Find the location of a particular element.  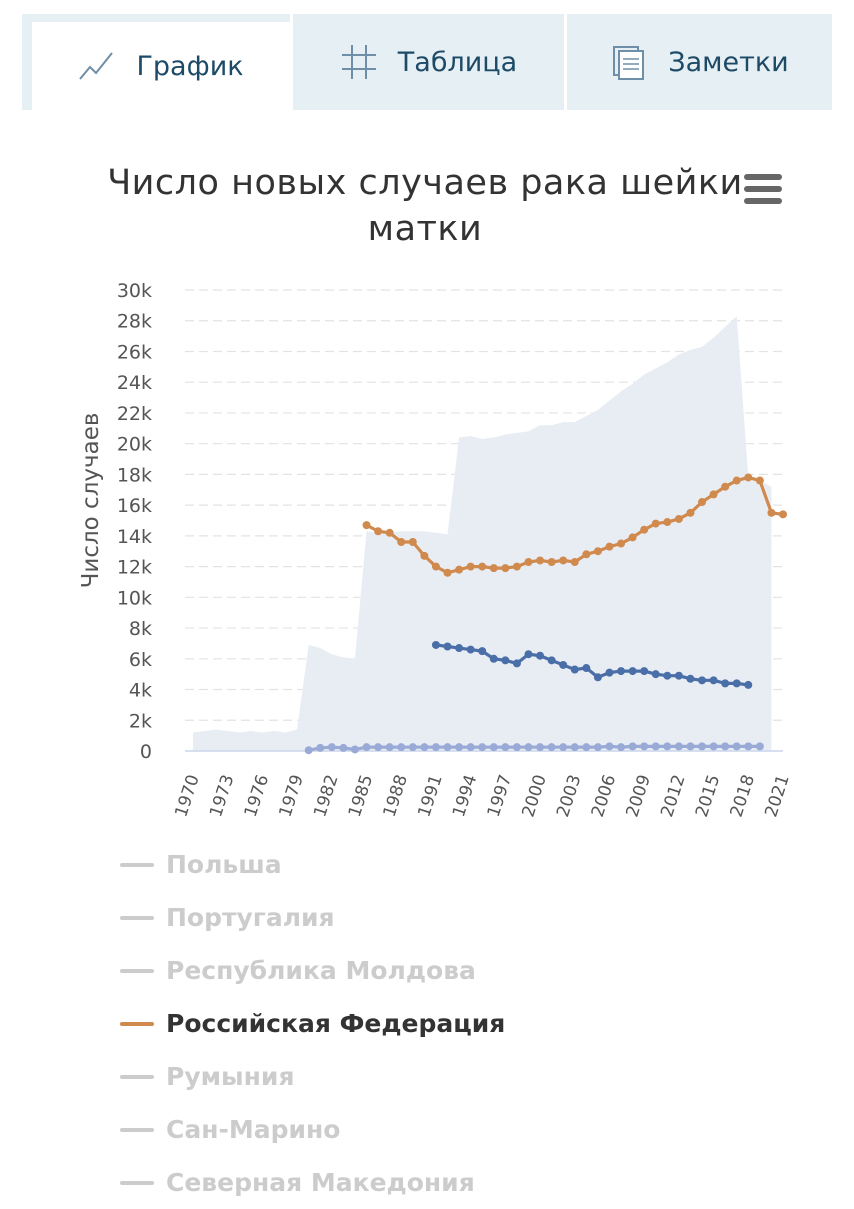

y-tick-label: 10k is located at coordinates (134, 598).